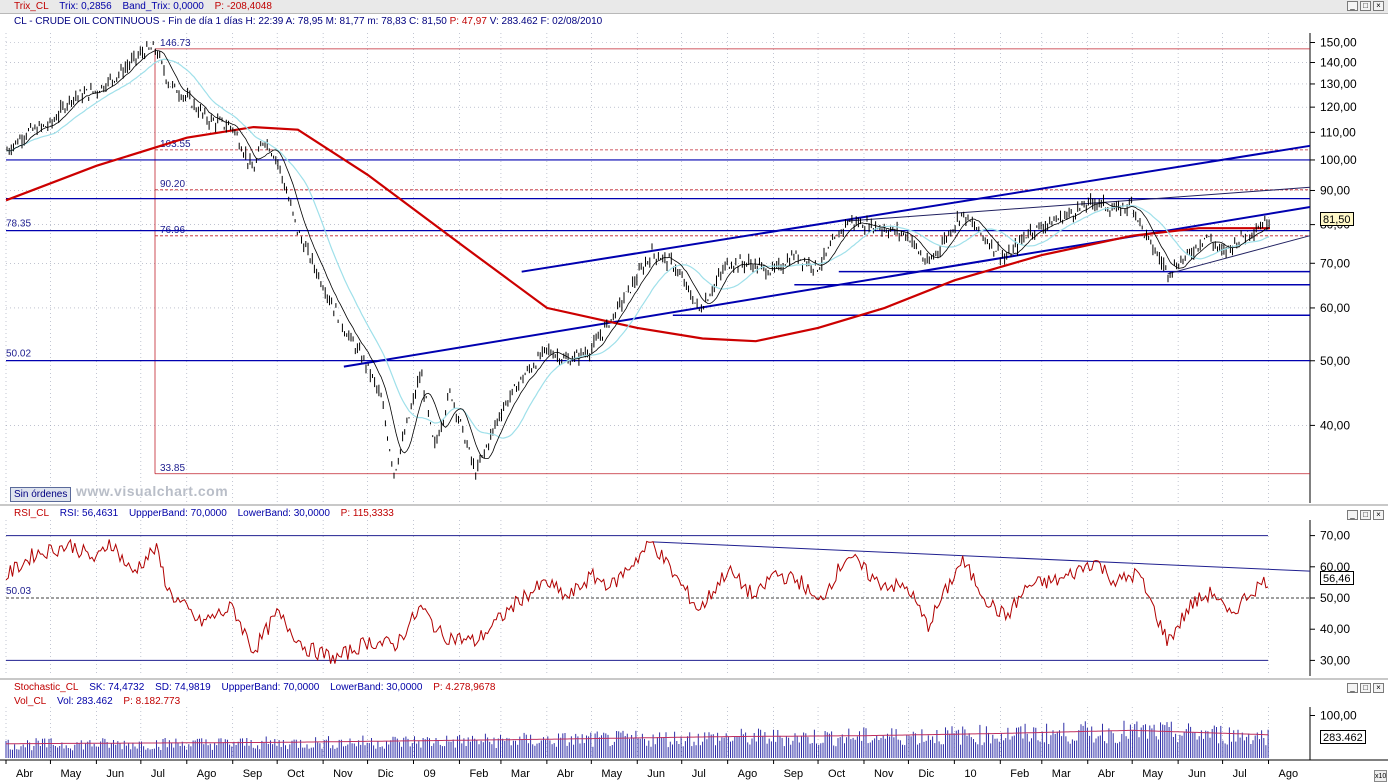 This screenshot has width=1388, height=783. I want to click on open-value: A: 78,95, so click(304, 21).